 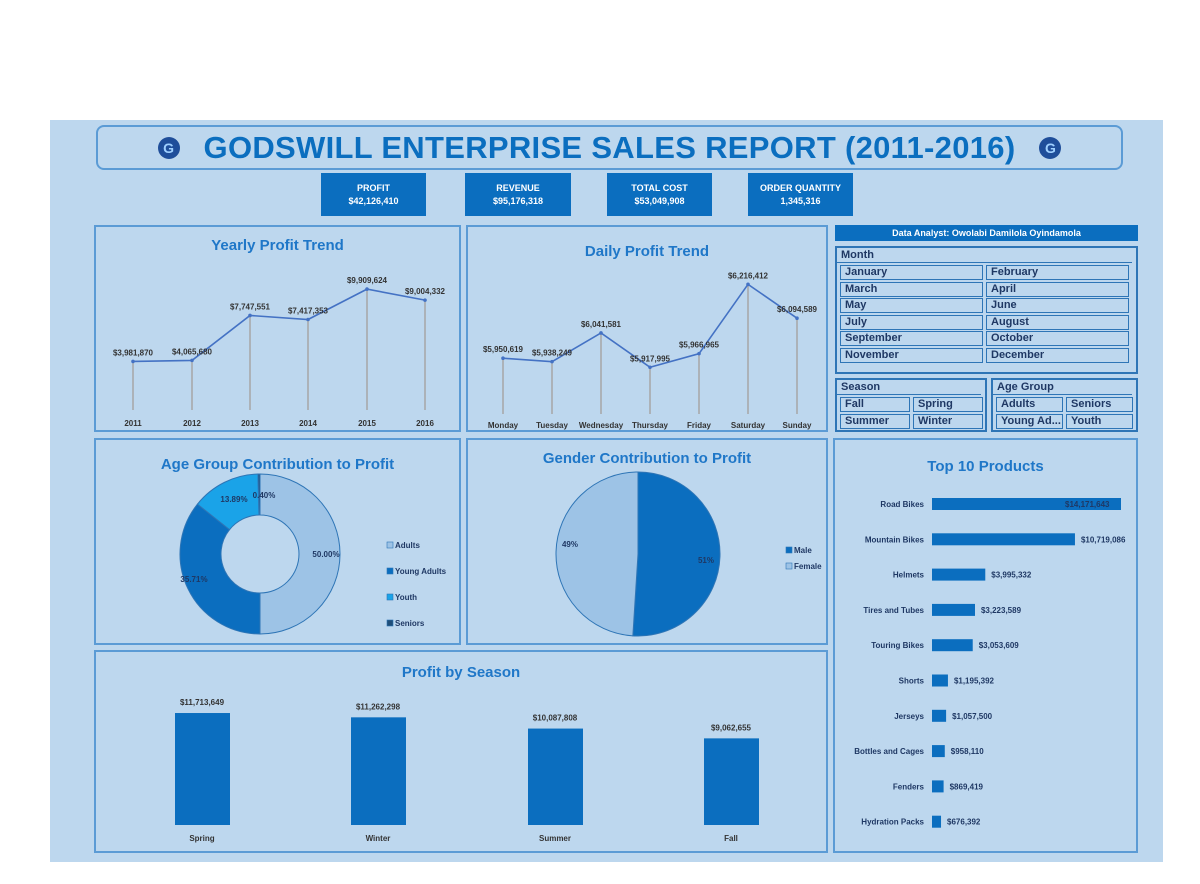 I want to click on data-label: $5,917,995, so click(x=650, y=358).